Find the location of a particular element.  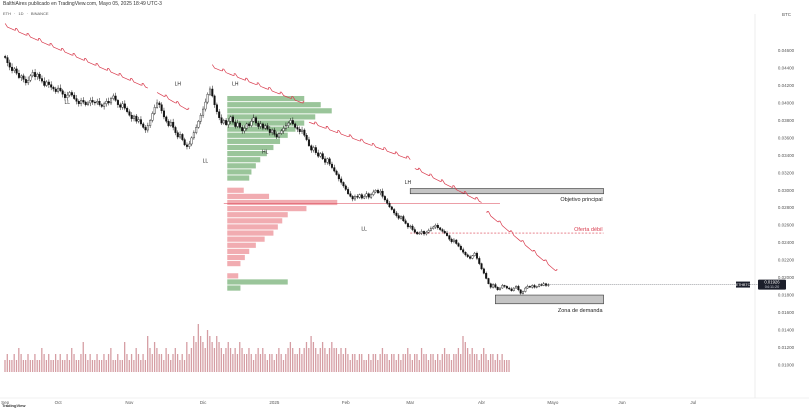

supertrend-line is located at coordinates (173, 101).